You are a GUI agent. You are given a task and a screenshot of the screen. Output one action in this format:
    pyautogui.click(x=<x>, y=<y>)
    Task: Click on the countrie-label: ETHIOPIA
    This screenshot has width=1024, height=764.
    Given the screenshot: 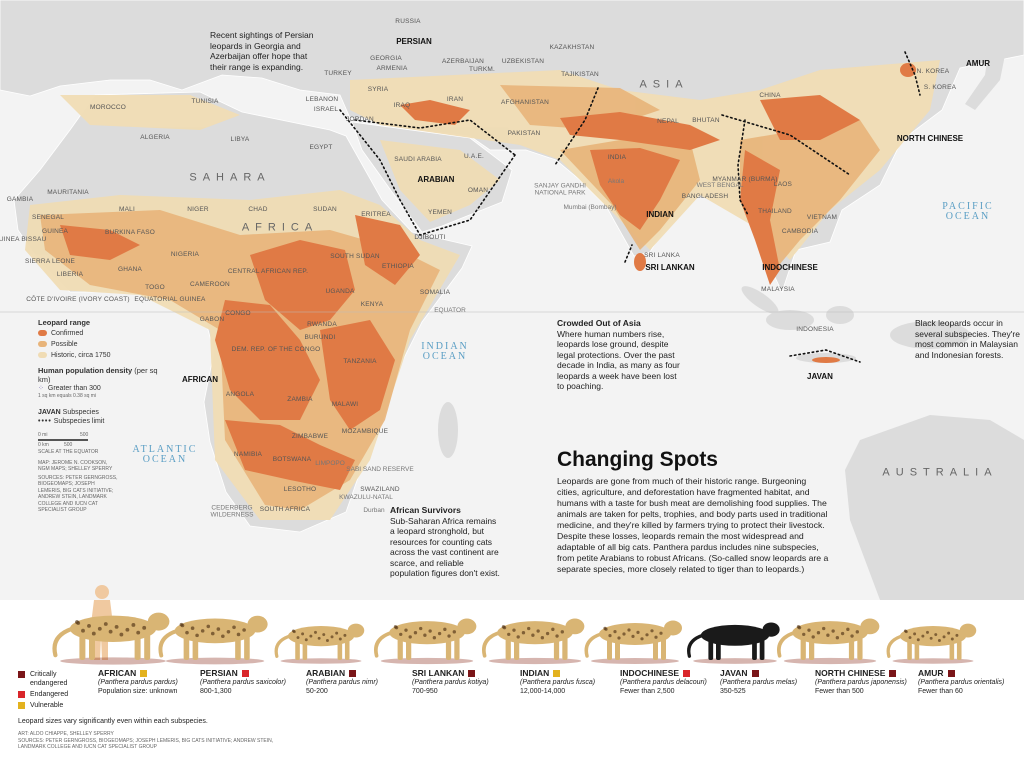 What is the action you would take?
    pyautogui.click(x=398, y=266)
    